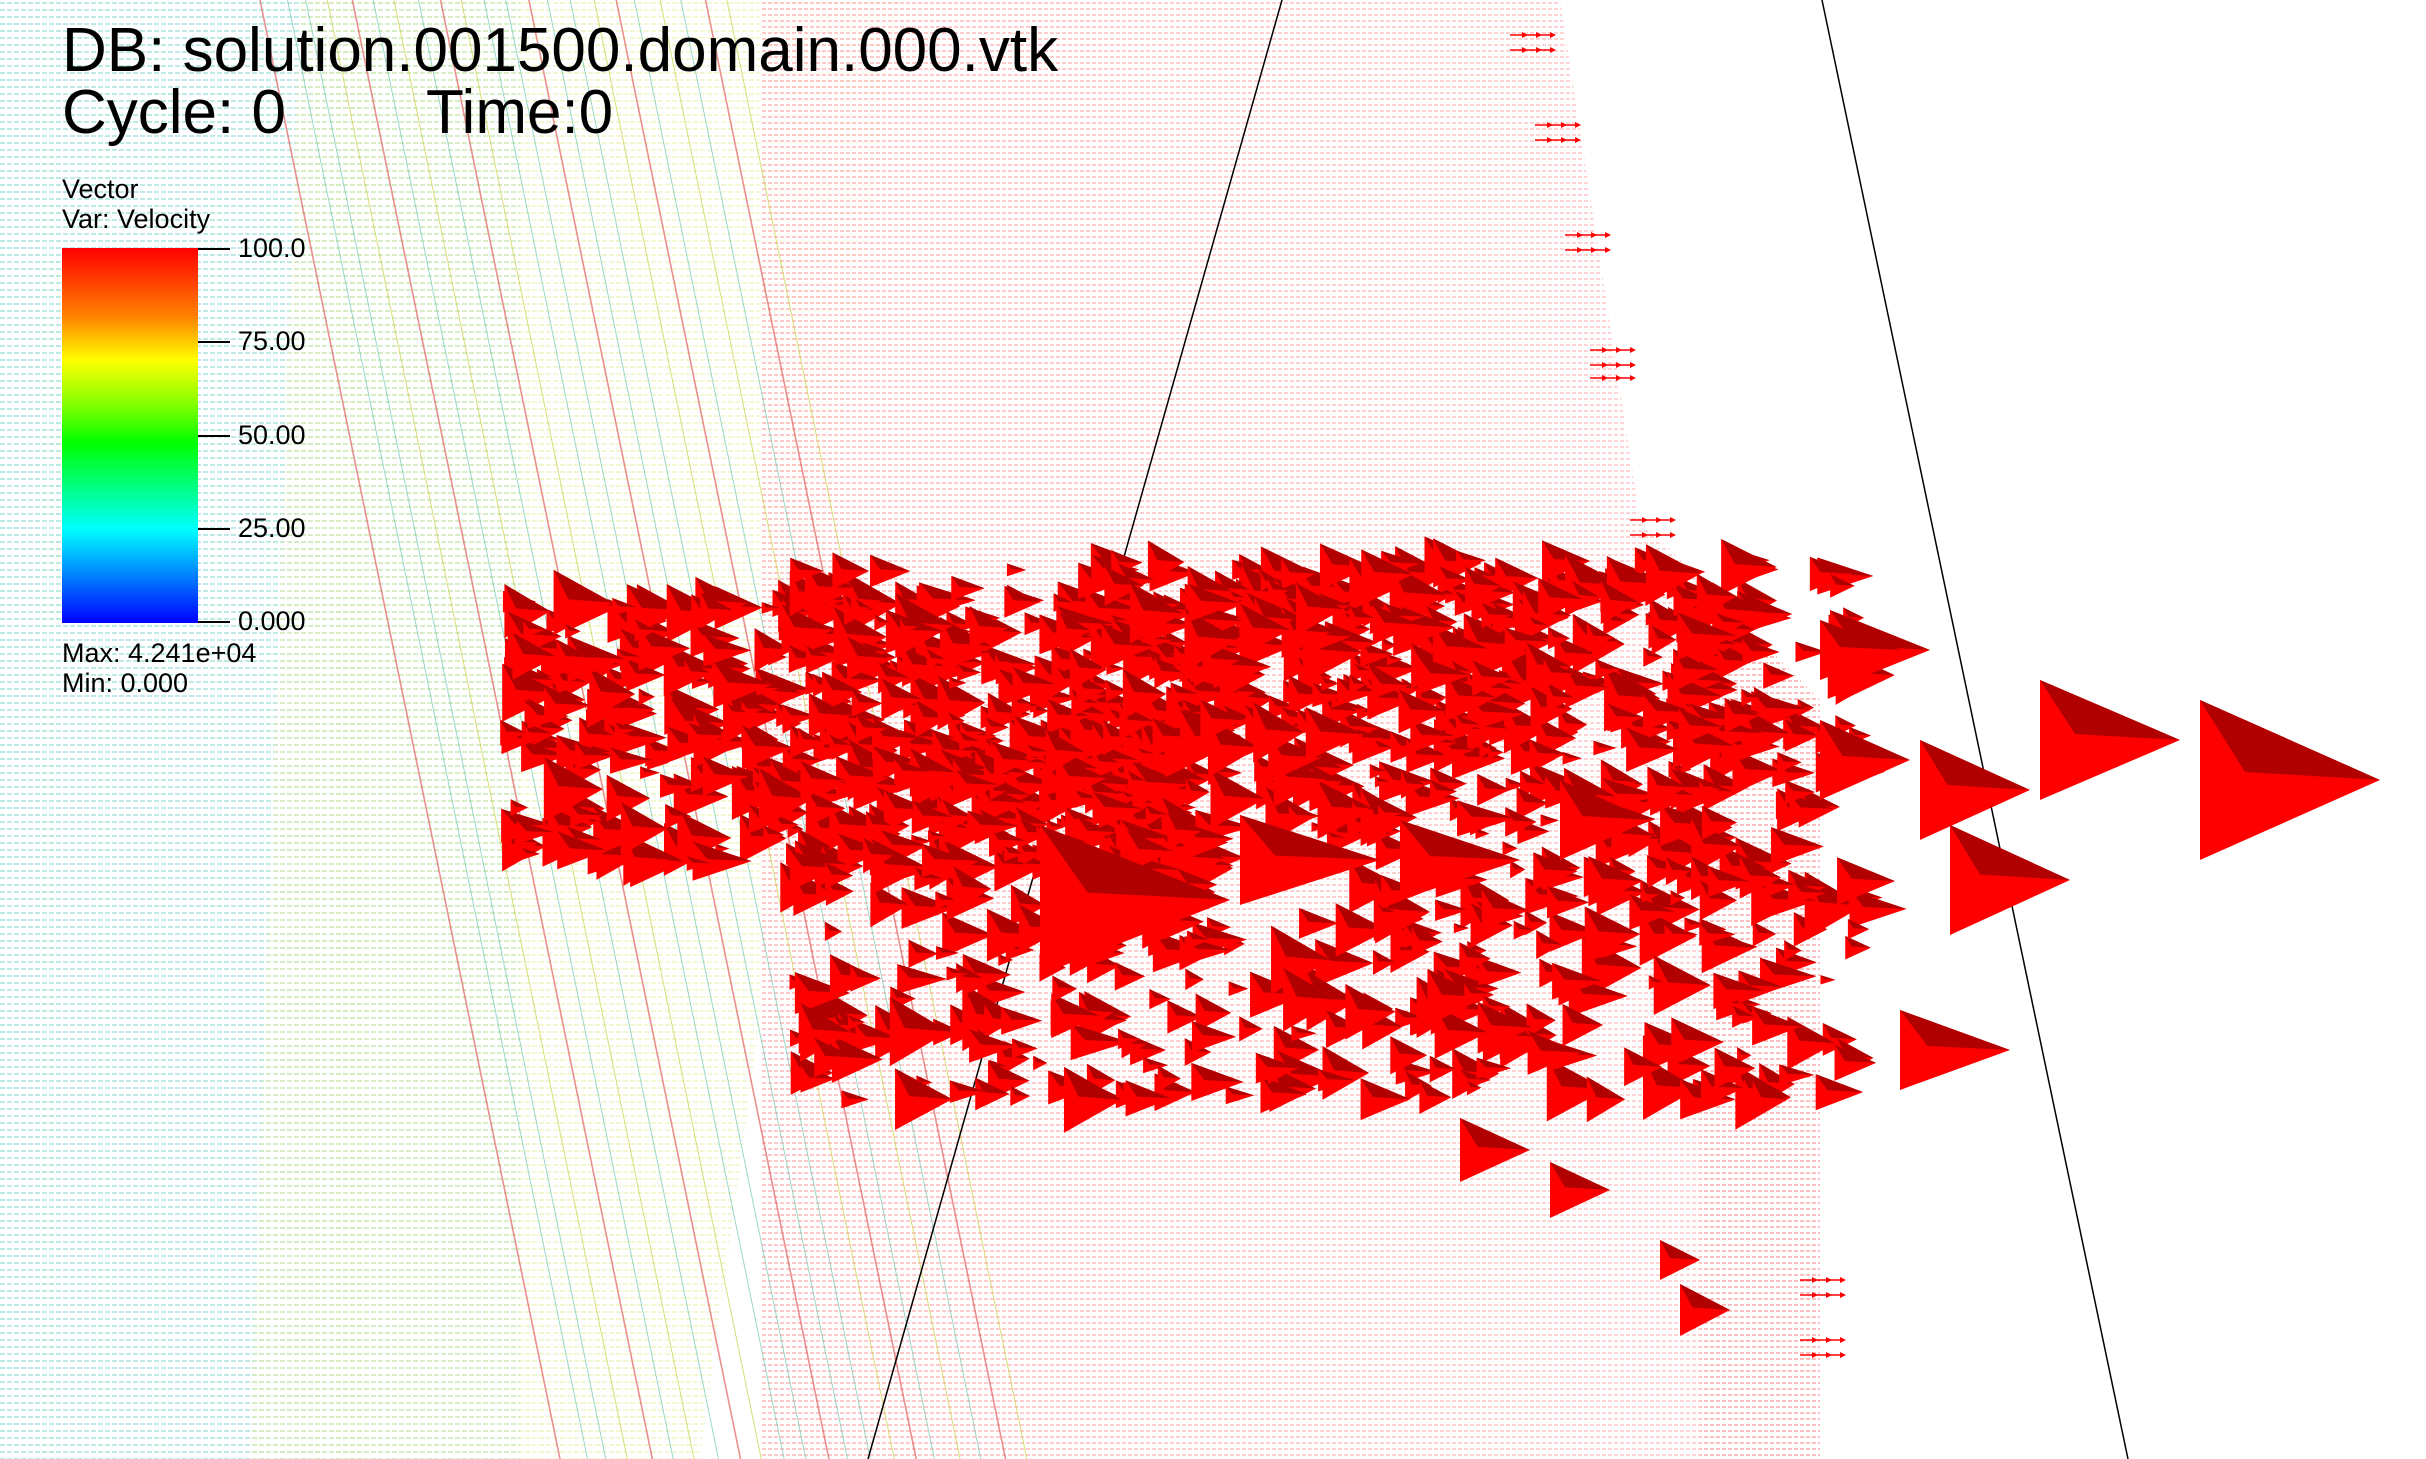  What do you see at coordinates (100, 189) in the screenshot?
I see `legend-plot-type: Vector` at bounding box center [100, 189].